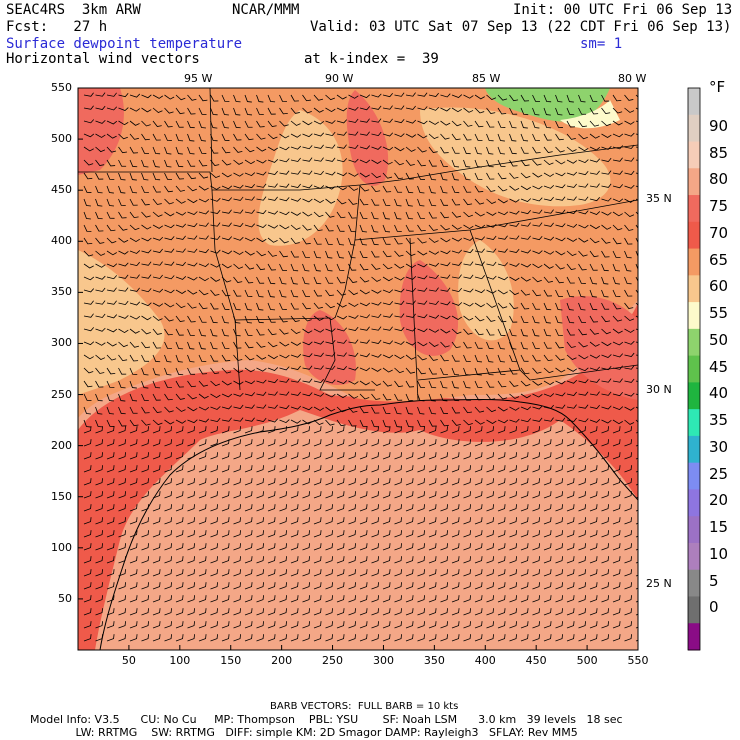  What do you see at coordinates (719, 286) in the screenshot?
I see `colorbar-label: 60` at bounding box center [719, 286].